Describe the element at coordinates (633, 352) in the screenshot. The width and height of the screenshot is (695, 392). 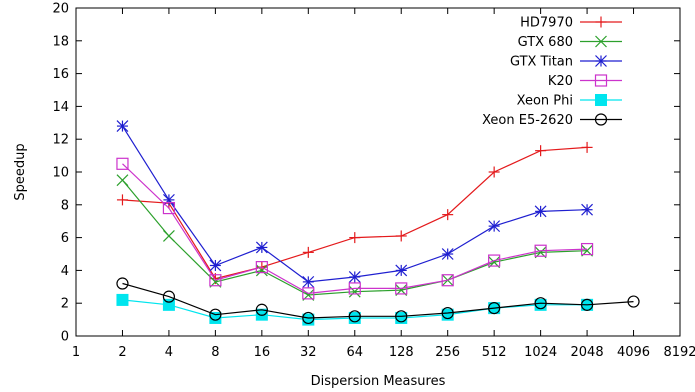
I see `x-tick-label: 4096` at that location.